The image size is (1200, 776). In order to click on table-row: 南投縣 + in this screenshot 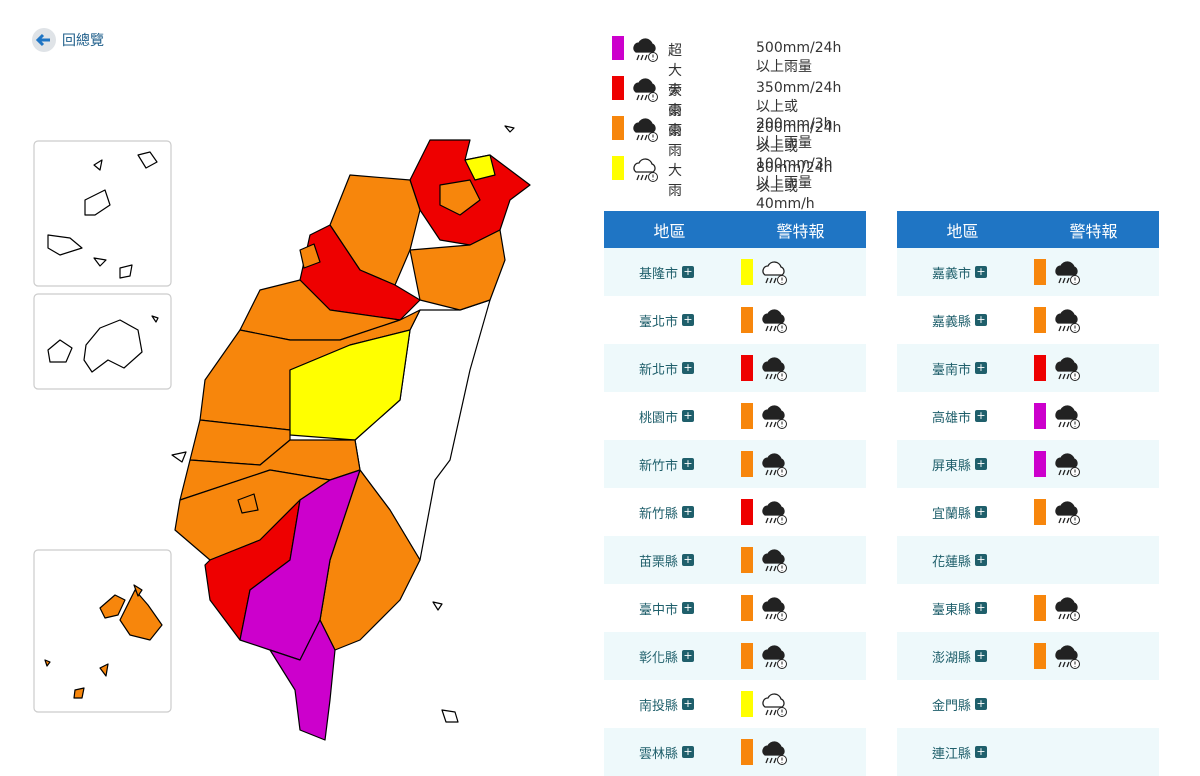, I will do `click(735, 704)`.